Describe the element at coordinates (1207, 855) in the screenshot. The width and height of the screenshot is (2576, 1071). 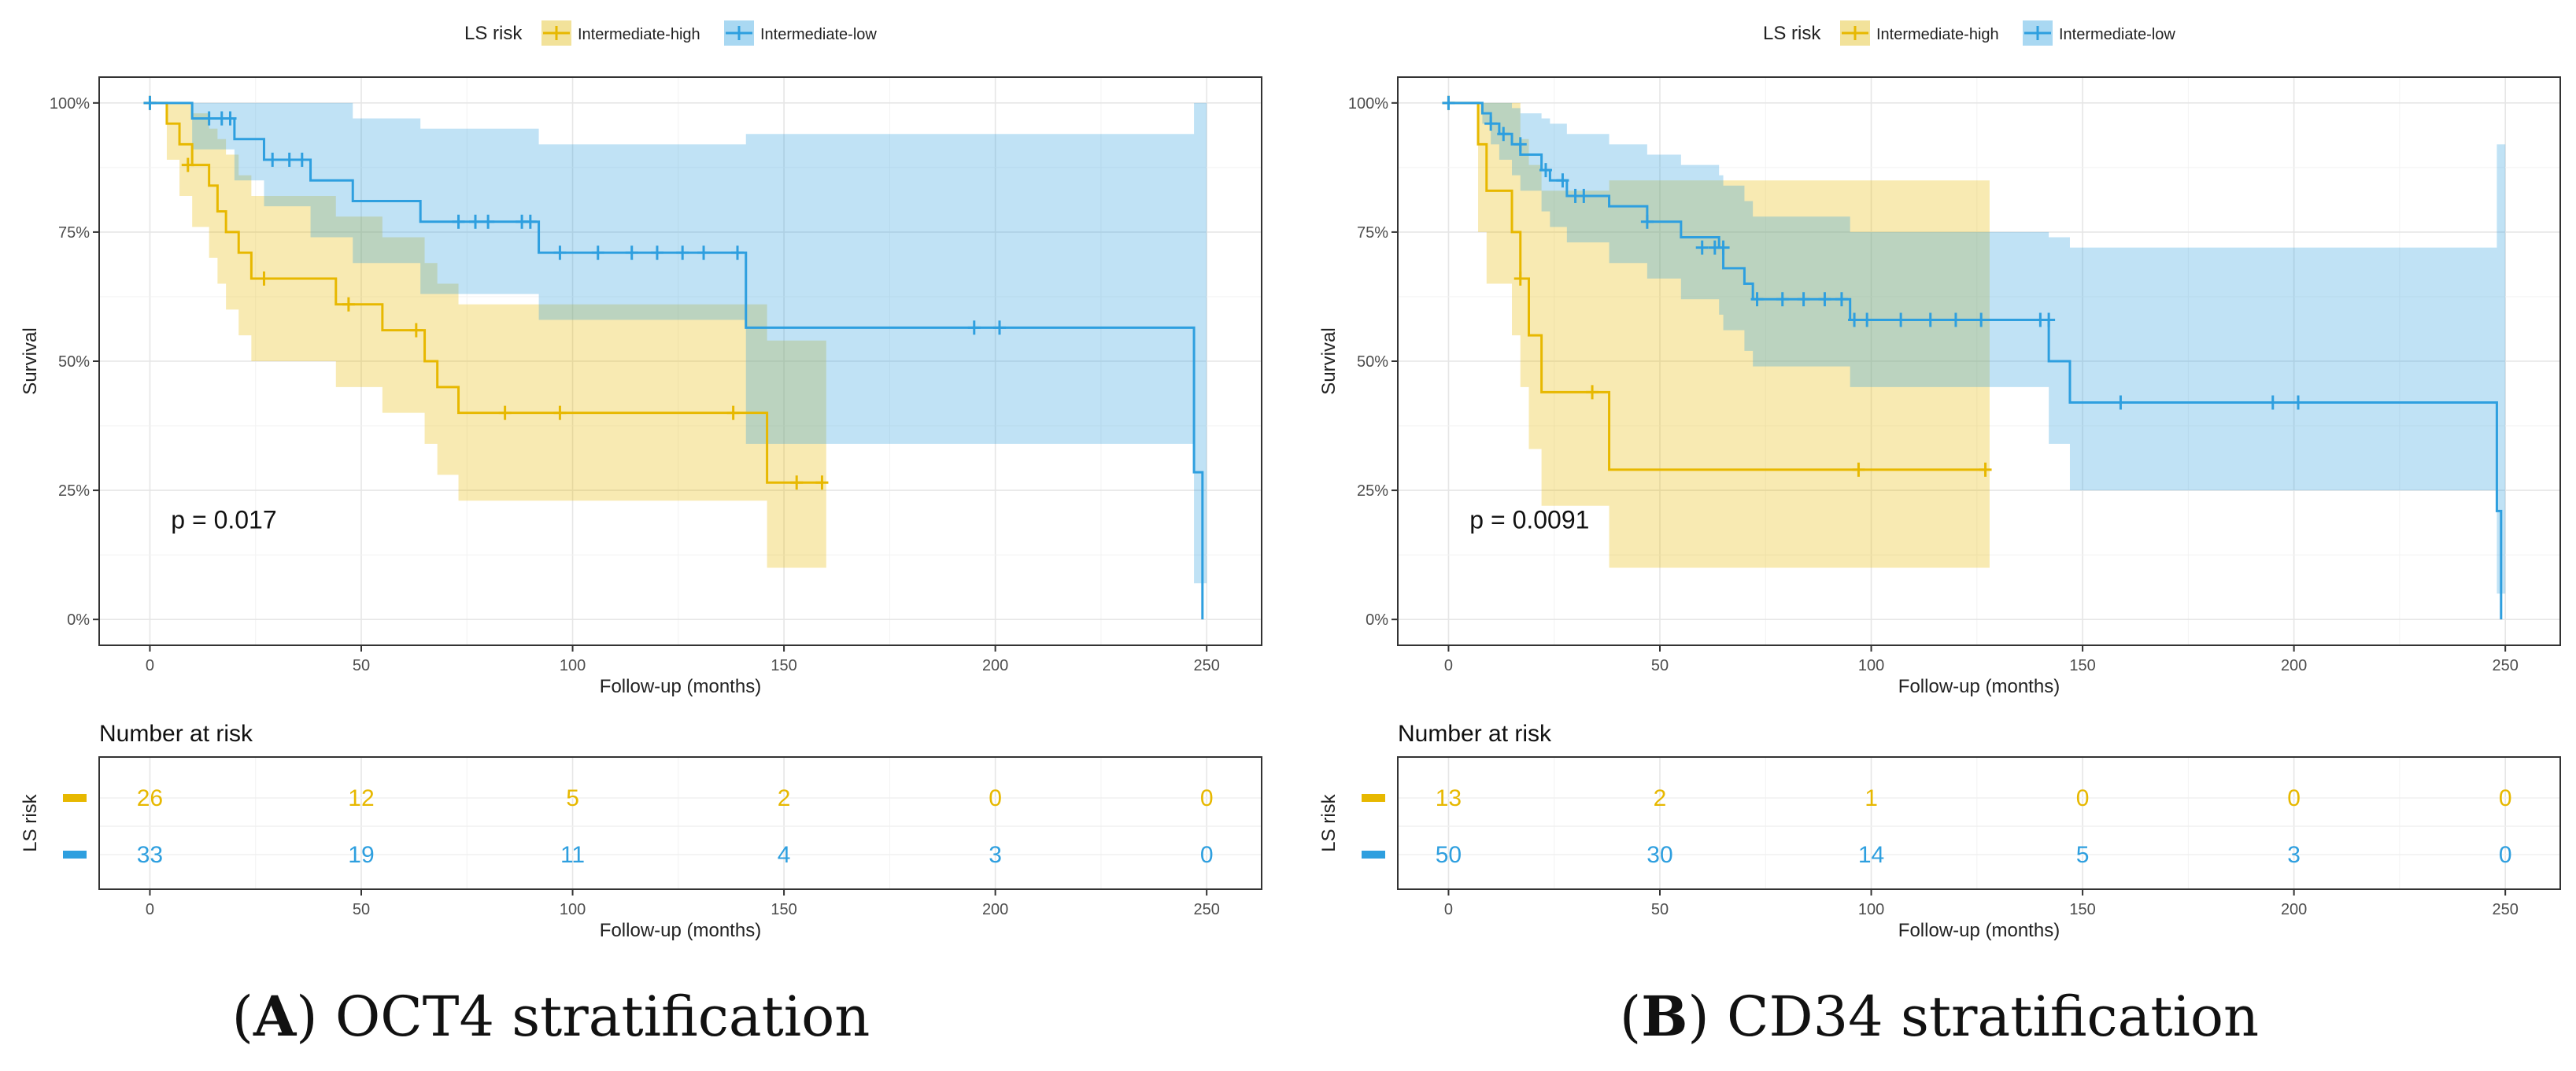
I see `risk-count-low: 0` at that location.